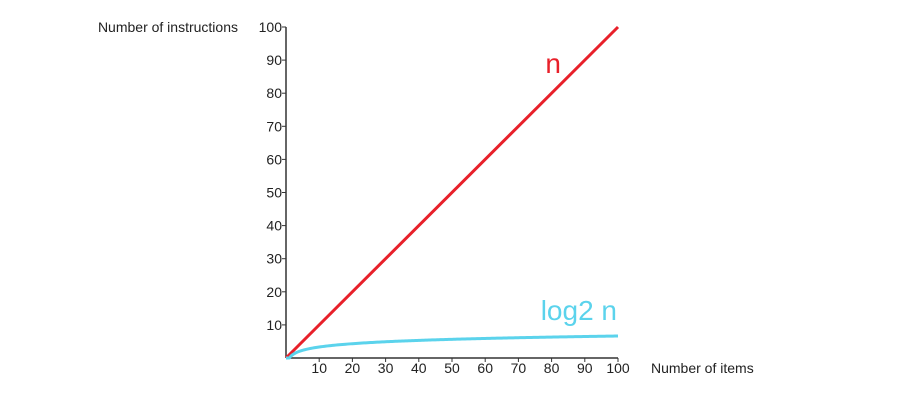  What do you see at coordinates (274, 259) in the screenshot?
I see `y-tick-label: 30` at bounding box center [274, 259].